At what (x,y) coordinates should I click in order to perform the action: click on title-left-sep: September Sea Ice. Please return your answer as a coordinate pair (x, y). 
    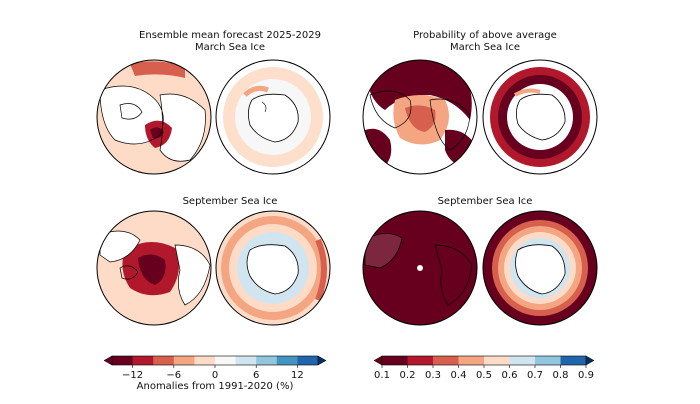
    Looking at the image, I should click on (230, 201).